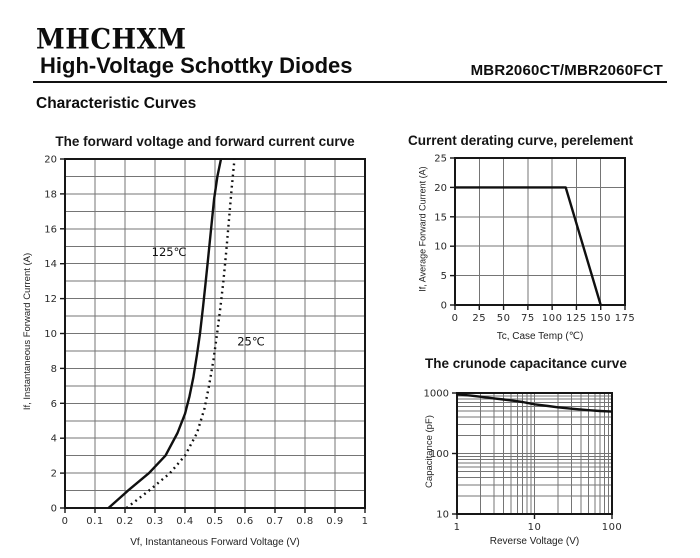 This screenshot has width=700, height=558. Describe the element at coordinates (534, 541) in the screenshot. I see `x-axis-title: Reverse Voltage (V)` at that location.